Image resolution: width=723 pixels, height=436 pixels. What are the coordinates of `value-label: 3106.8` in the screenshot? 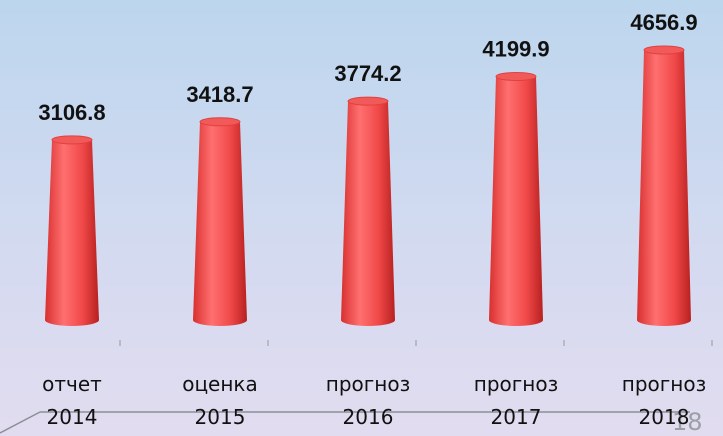 It's located at (71, 112).